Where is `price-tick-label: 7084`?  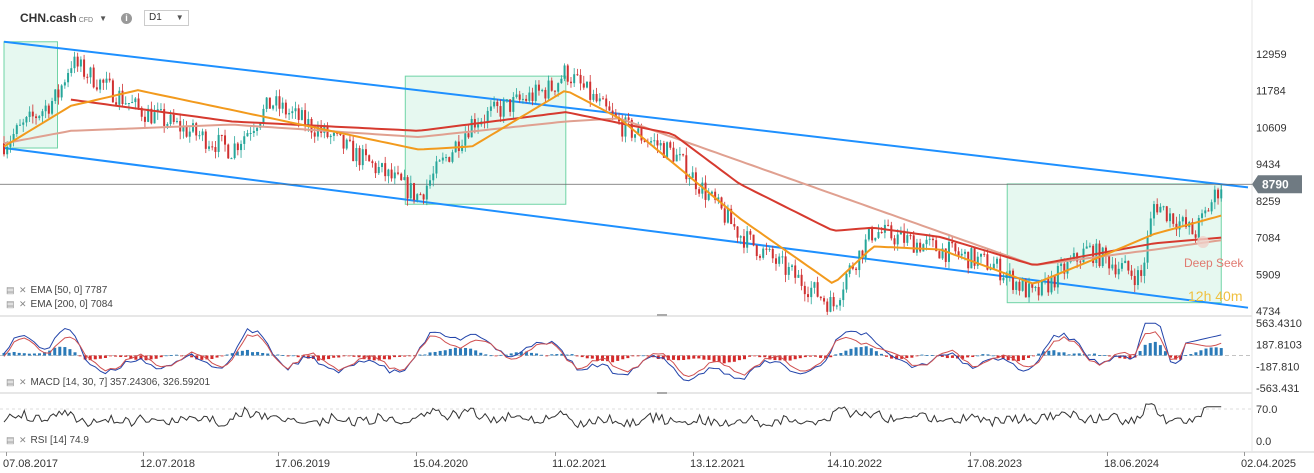 price-tick-label: 7084 is located at coordinates (1268, 239).